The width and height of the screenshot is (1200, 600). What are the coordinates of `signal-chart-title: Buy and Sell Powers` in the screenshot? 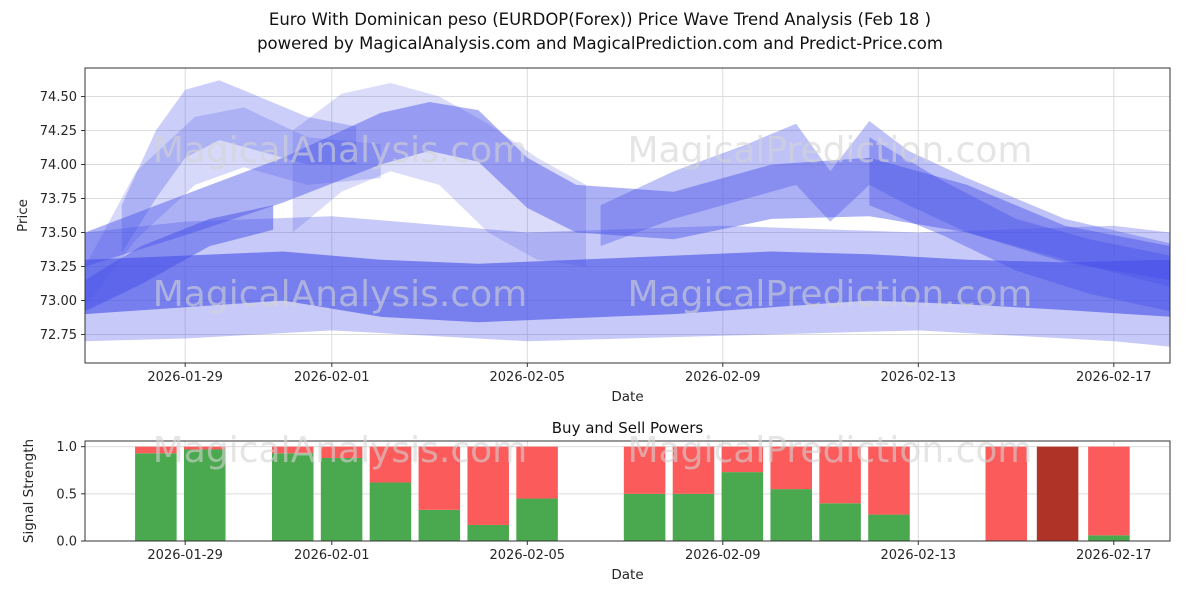 It's located at (628, 428).